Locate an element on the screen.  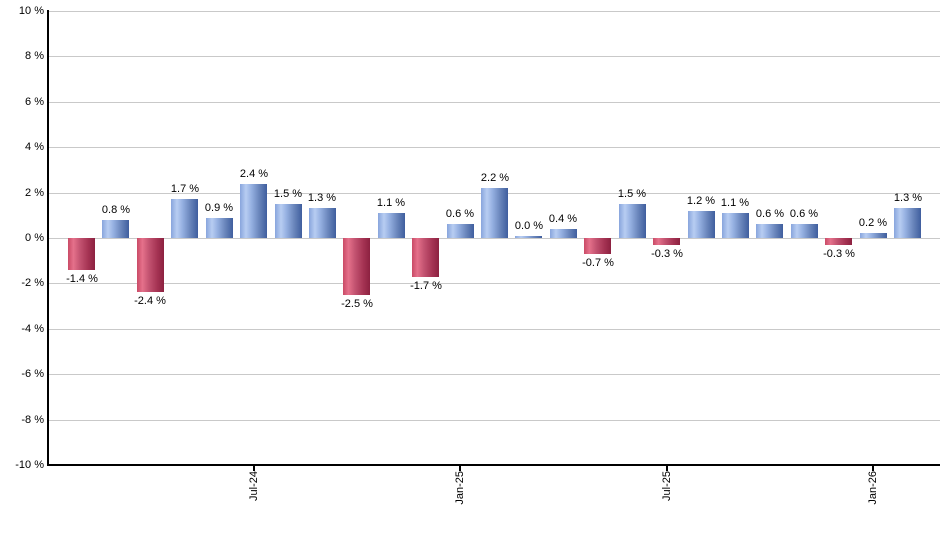
y-axis-tick-label: 6 % is located at coordinates (34, 102).